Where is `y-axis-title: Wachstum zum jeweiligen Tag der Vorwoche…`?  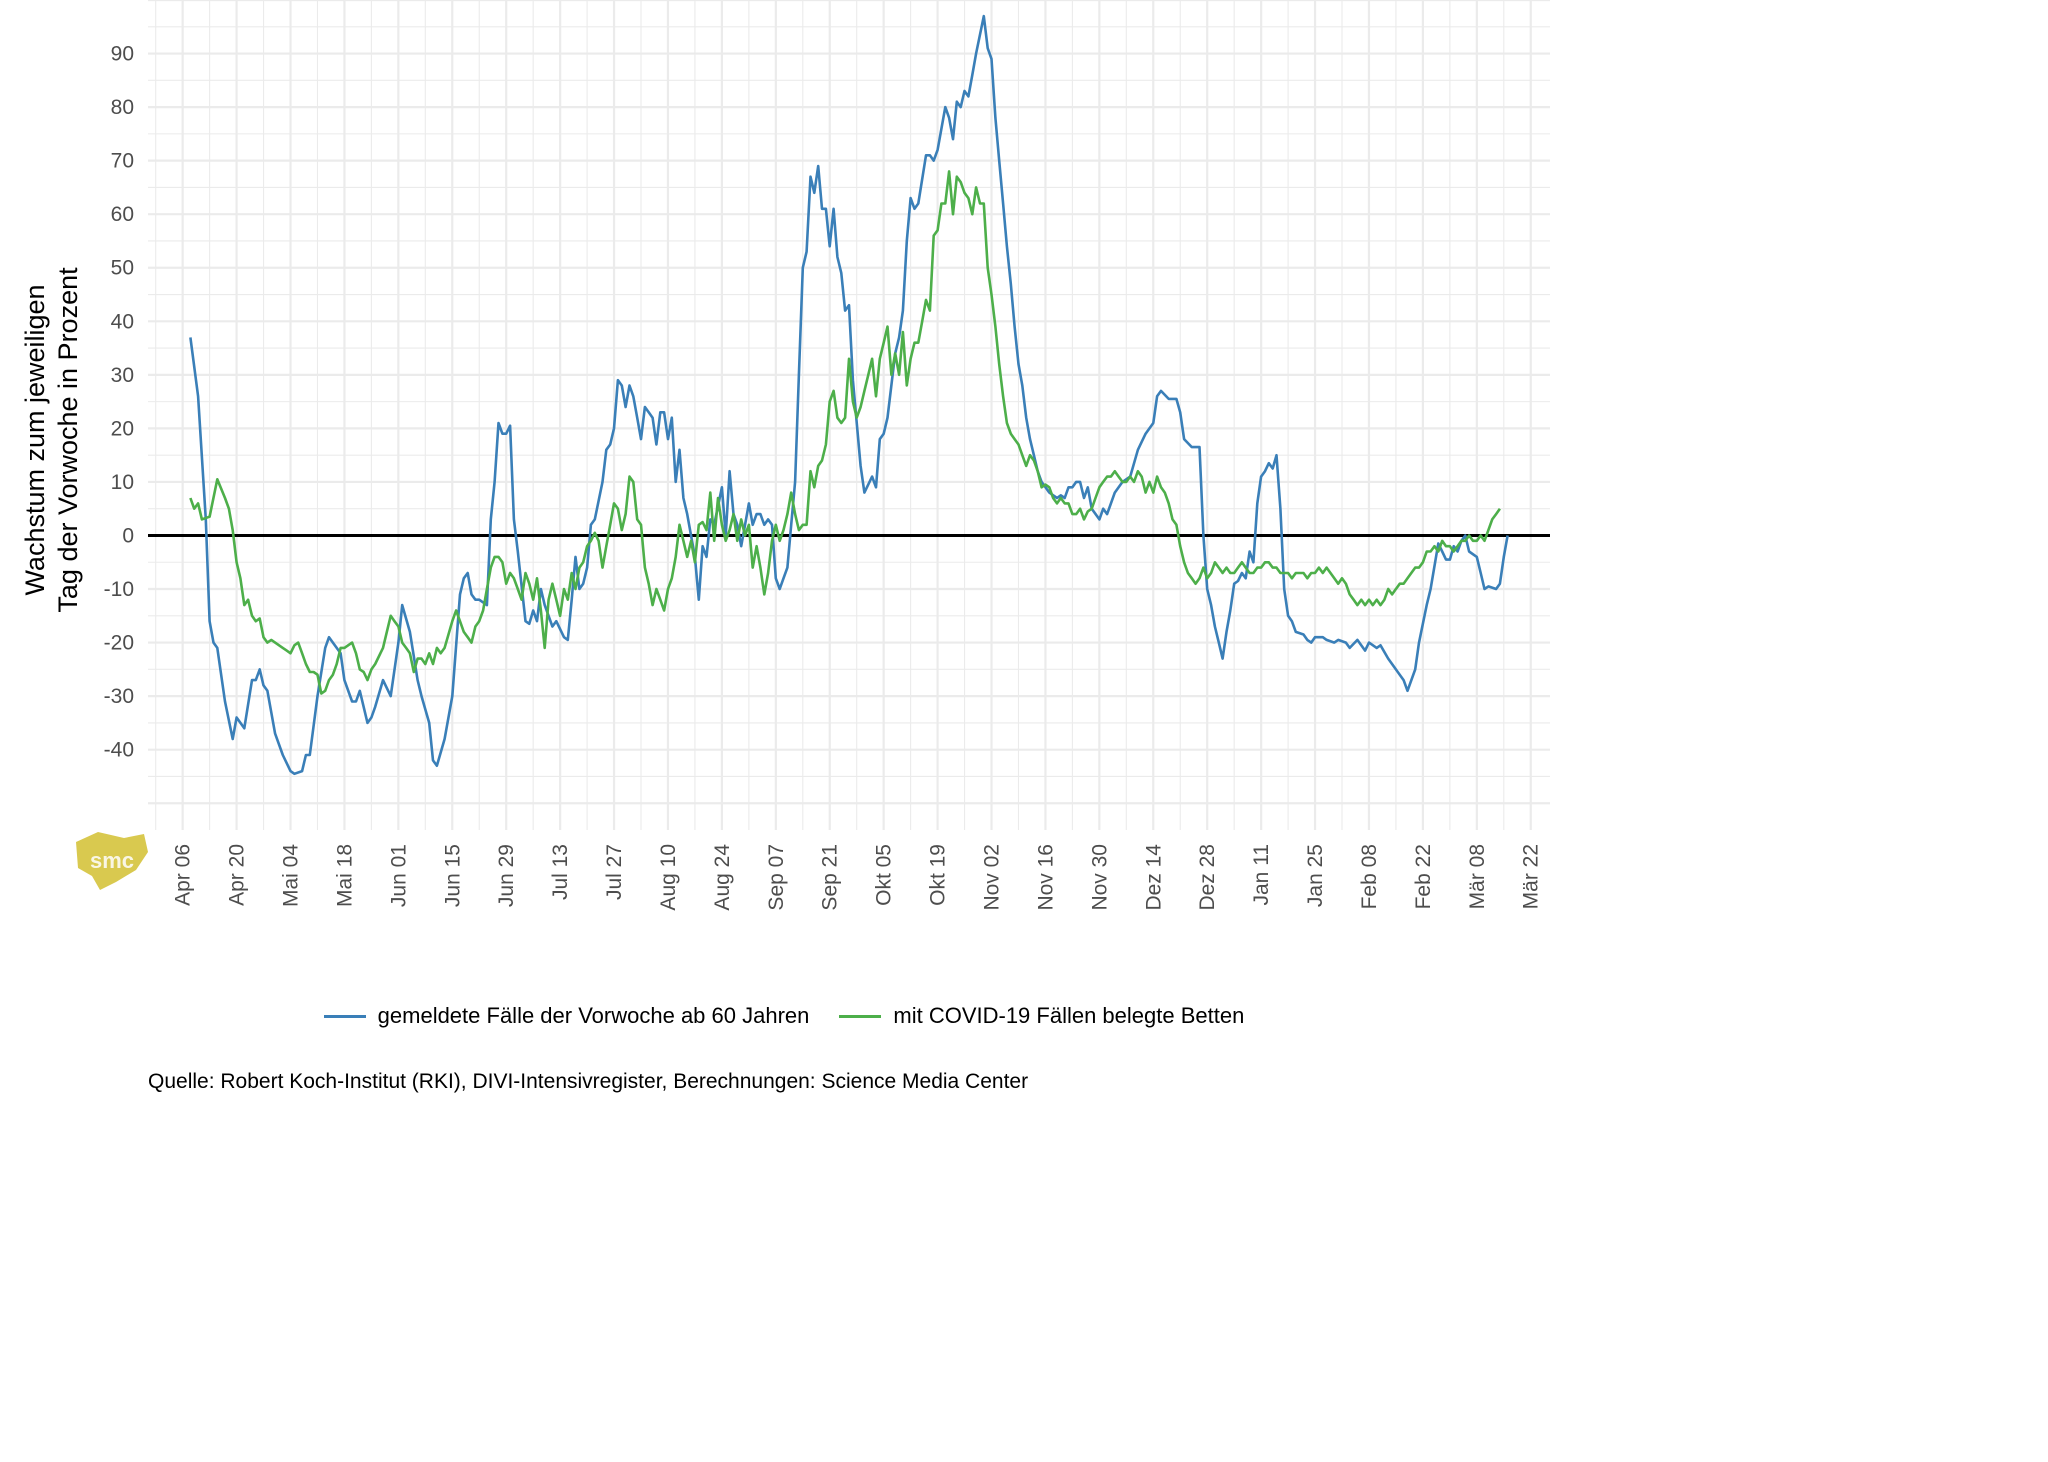 y-axis-title: Wachstum zum jeweiligen Tag der Vorwoche… is located at coordinates (51, 440).